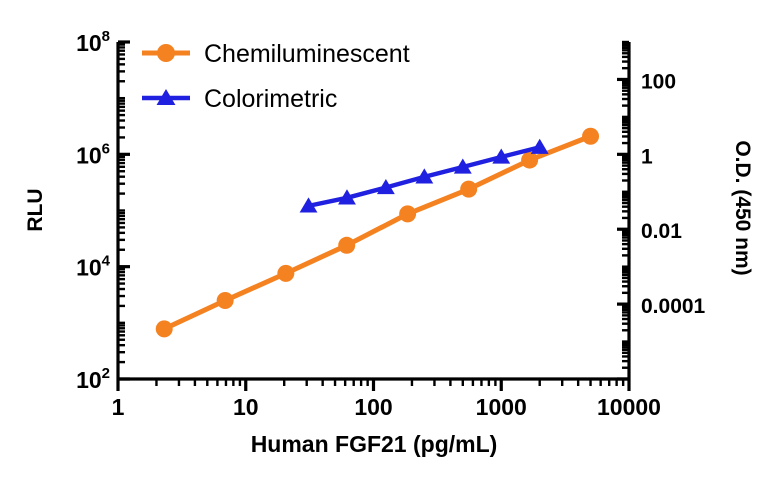 The image size is (768, 490). What do you see at coordinates (673, 194) in the screenshot?
I see `y-axis-right-tick-labels: 0.0001 0.01 1 100` at bounding box center [673, 194].